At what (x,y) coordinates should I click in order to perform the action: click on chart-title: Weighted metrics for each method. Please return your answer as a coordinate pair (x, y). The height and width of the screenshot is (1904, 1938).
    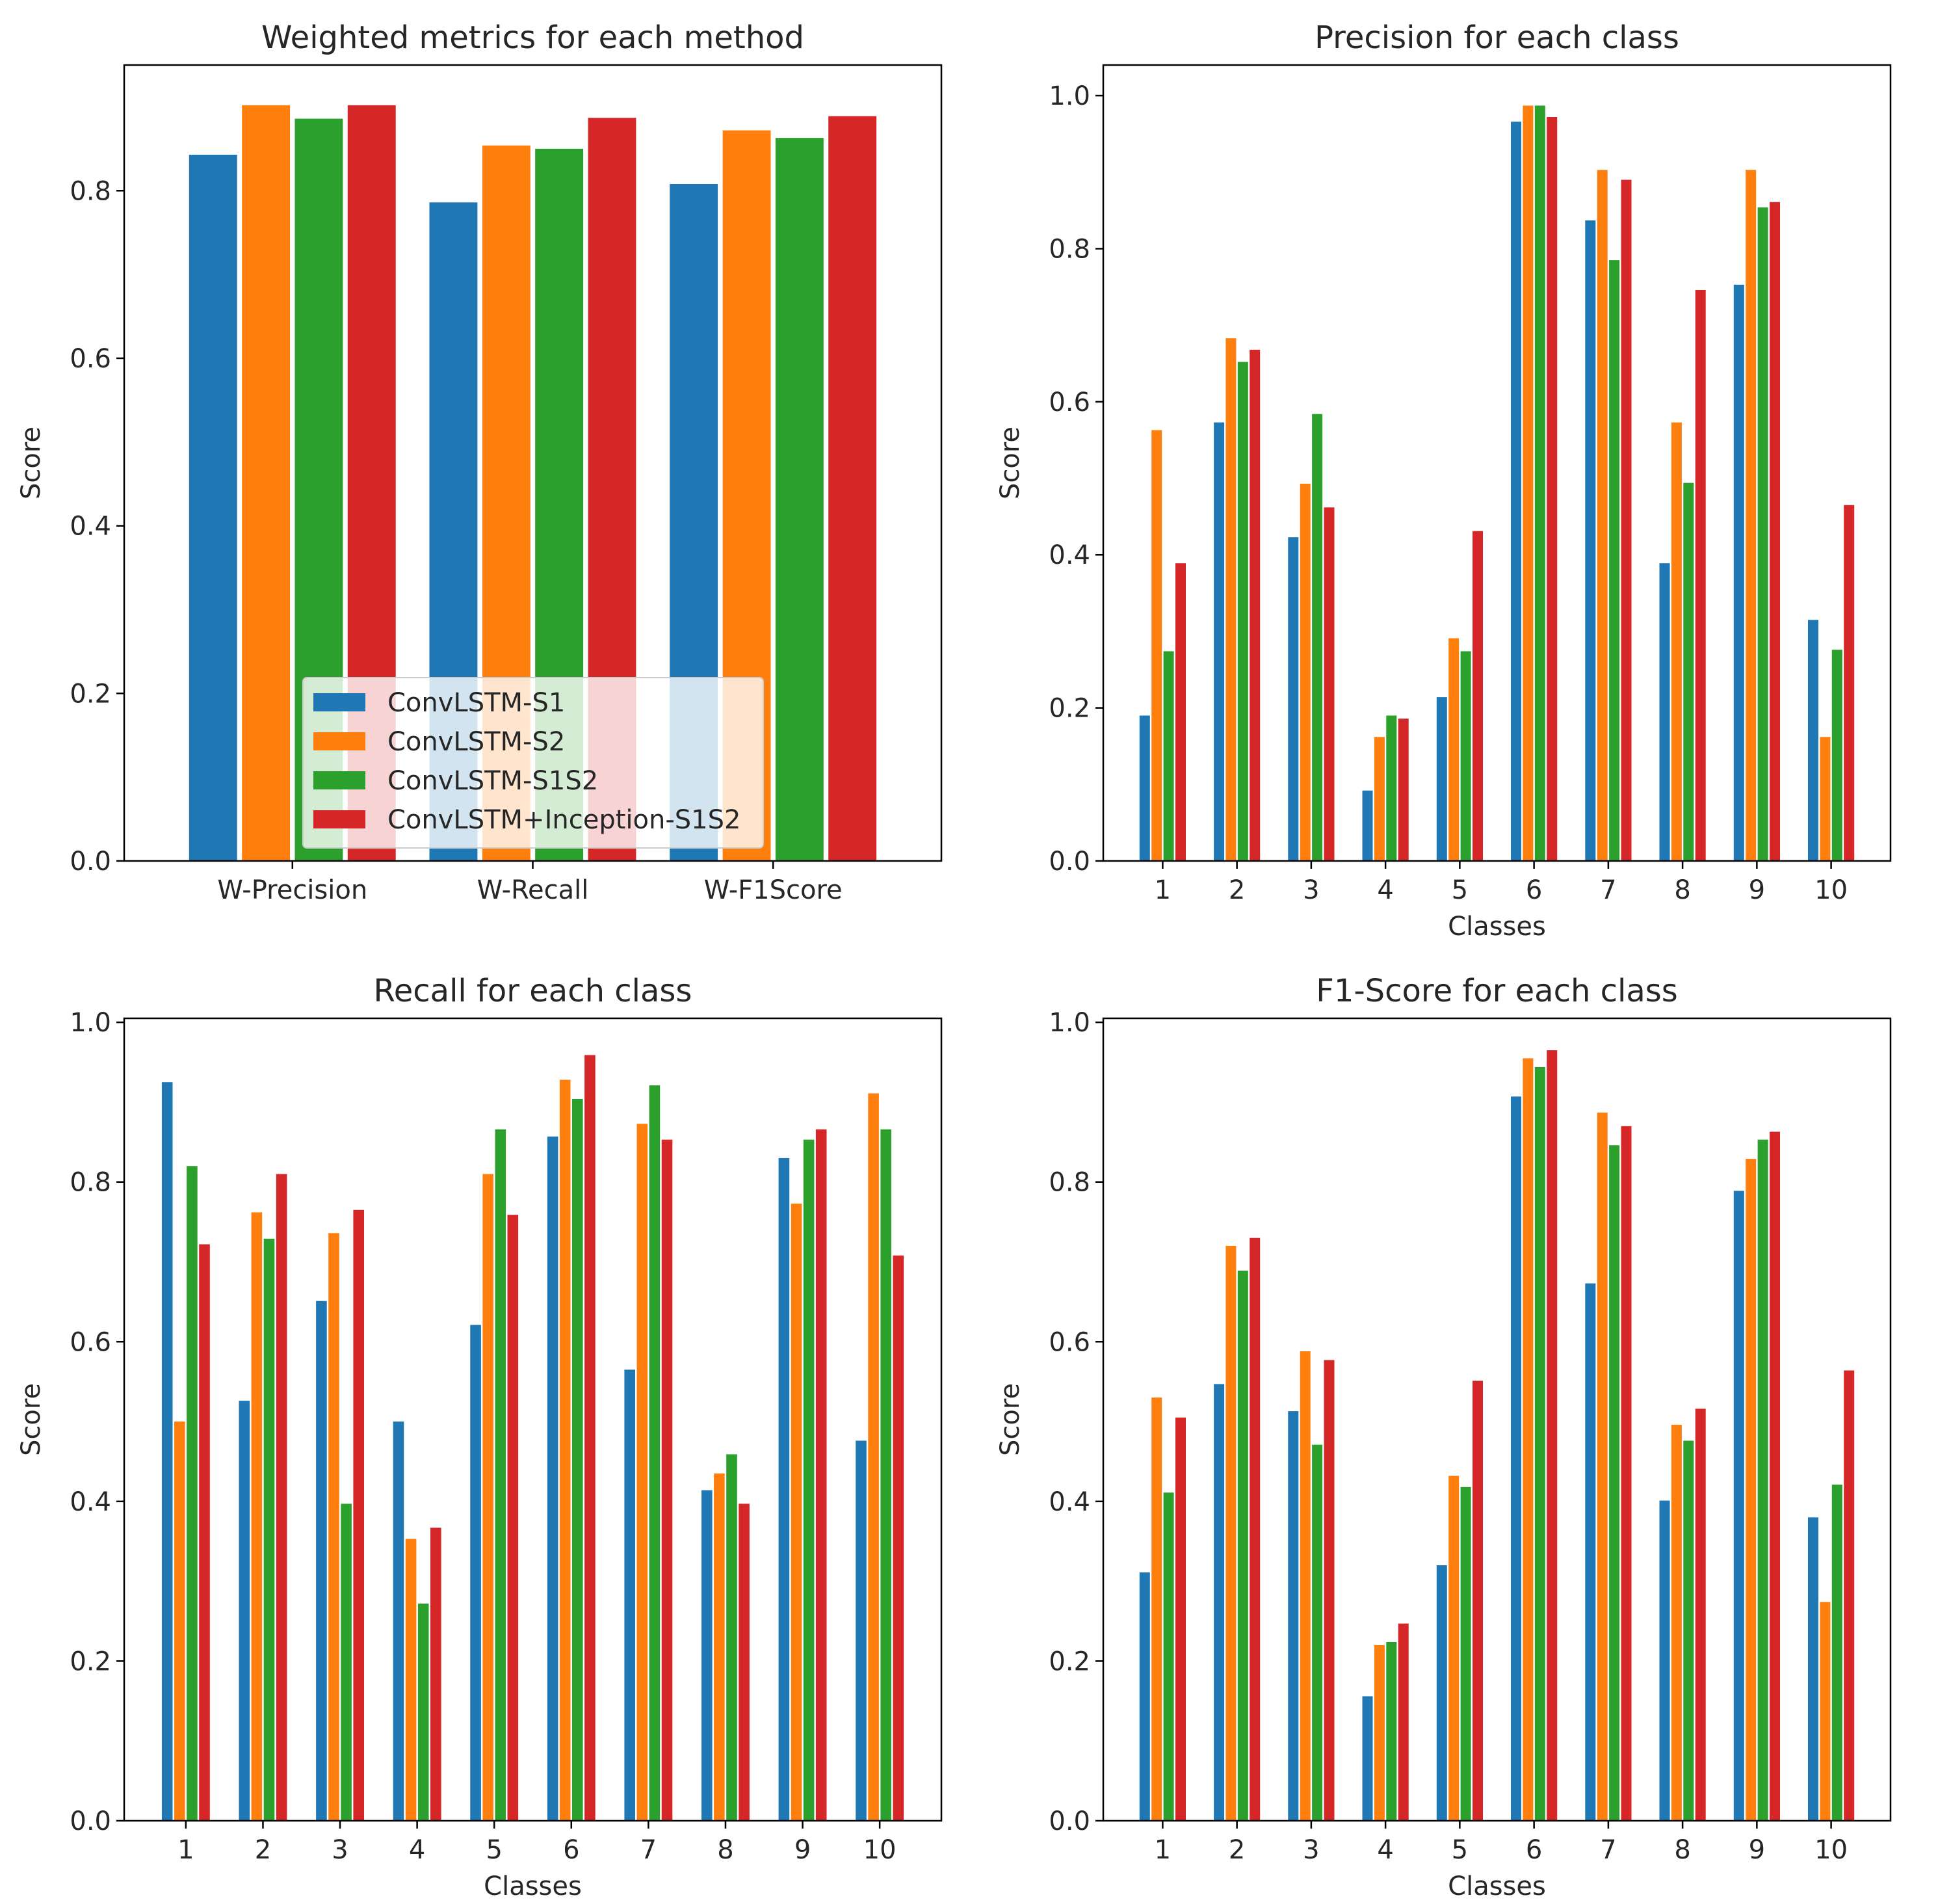
    Looking at the image, I should click on (532, 38).